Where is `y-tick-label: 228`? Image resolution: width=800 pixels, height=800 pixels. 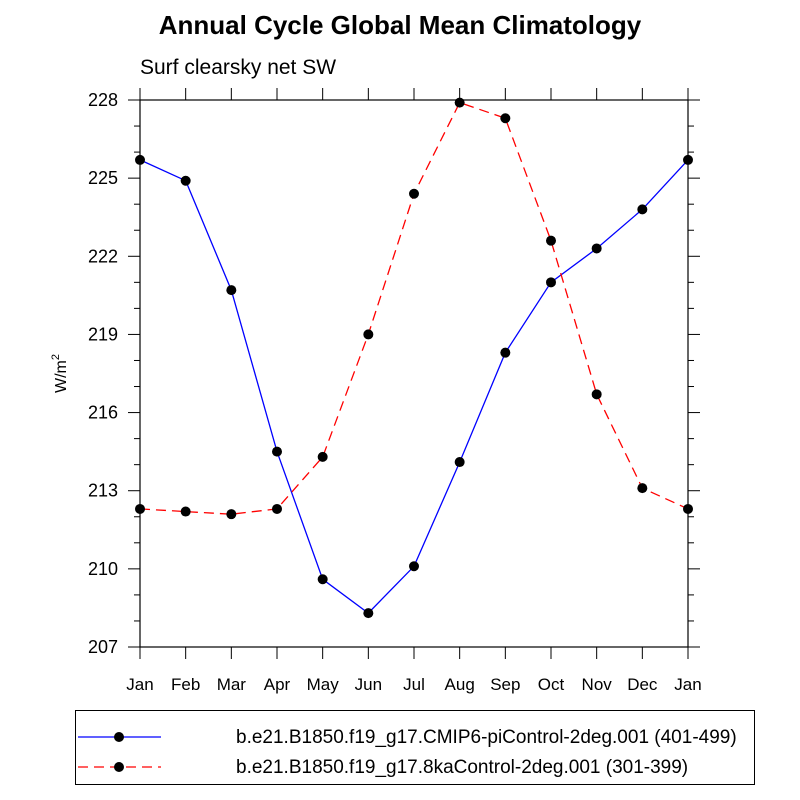 y-tick-label: 228 is located at coordinates (103, 100).